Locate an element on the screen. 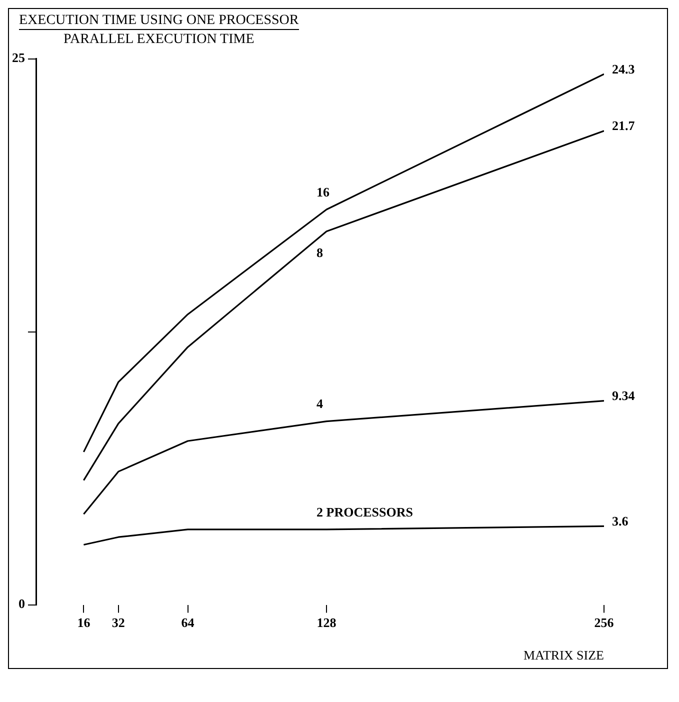 The width and height of the screenshot is (679, 702). series-label: 2 PROCESSORS is located at coordinates (364, 512).